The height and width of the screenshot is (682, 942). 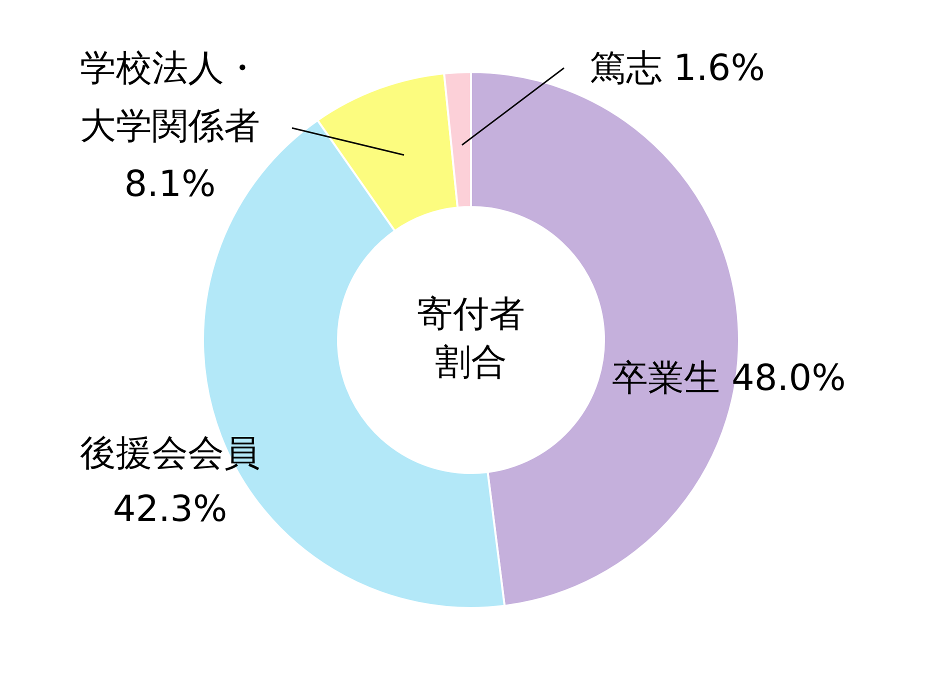 What do you see at coordinates (170, 453) in the screenshot?
I see `slice-label: 後援会会員` at bounding box center [170, 453].